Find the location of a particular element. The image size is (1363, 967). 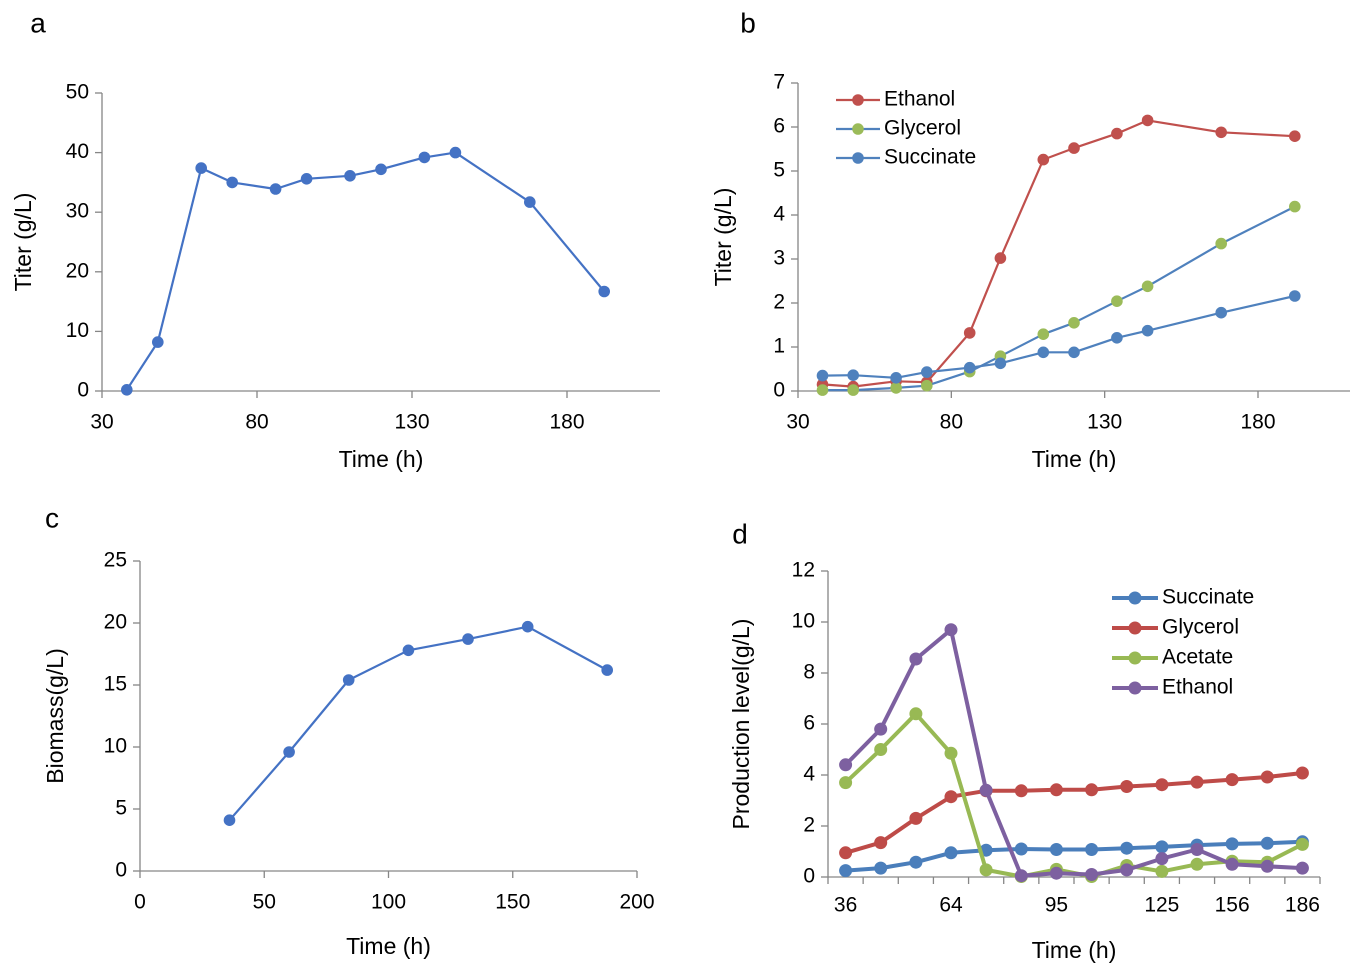

x-tick-label-c: 200 is located at coordinates (636, 902).